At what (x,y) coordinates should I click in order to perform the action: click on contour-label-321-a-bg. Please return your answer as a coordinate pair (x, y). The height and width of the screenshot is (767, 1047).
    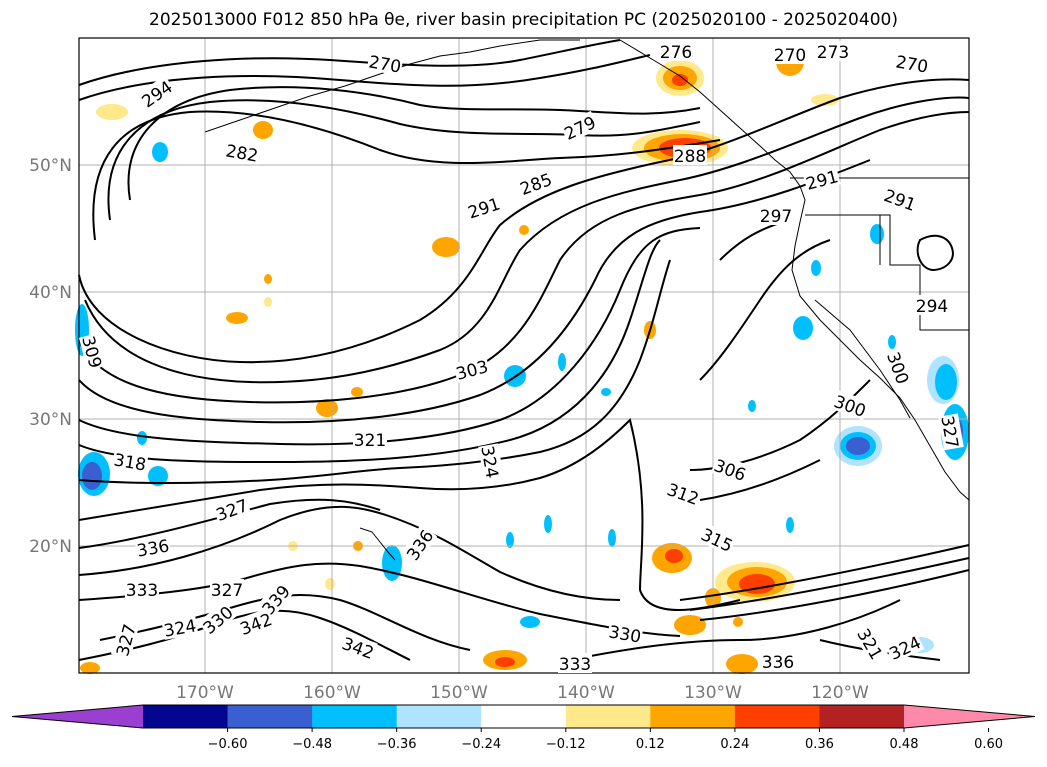
    Looking at the image, I should click on (370, 439).